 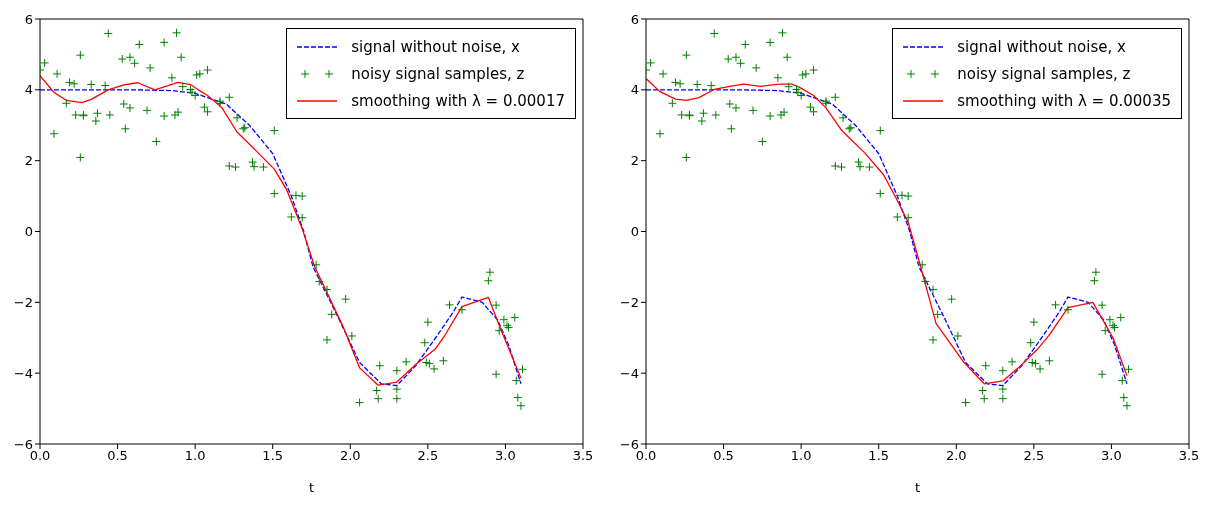 I want to click on legend-label: smoothing with λ = 0.00017, so click(x=458, y=100).